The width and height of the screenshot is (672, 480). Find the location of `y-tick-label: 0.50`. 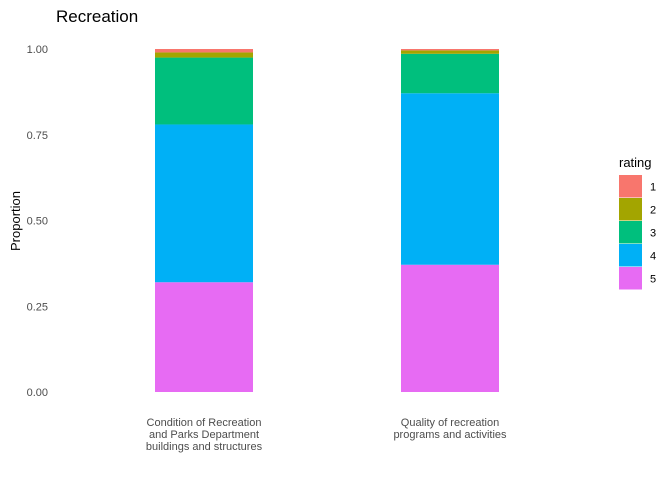

y-tick-label: 0.50 is located at coordinates (37, 222).